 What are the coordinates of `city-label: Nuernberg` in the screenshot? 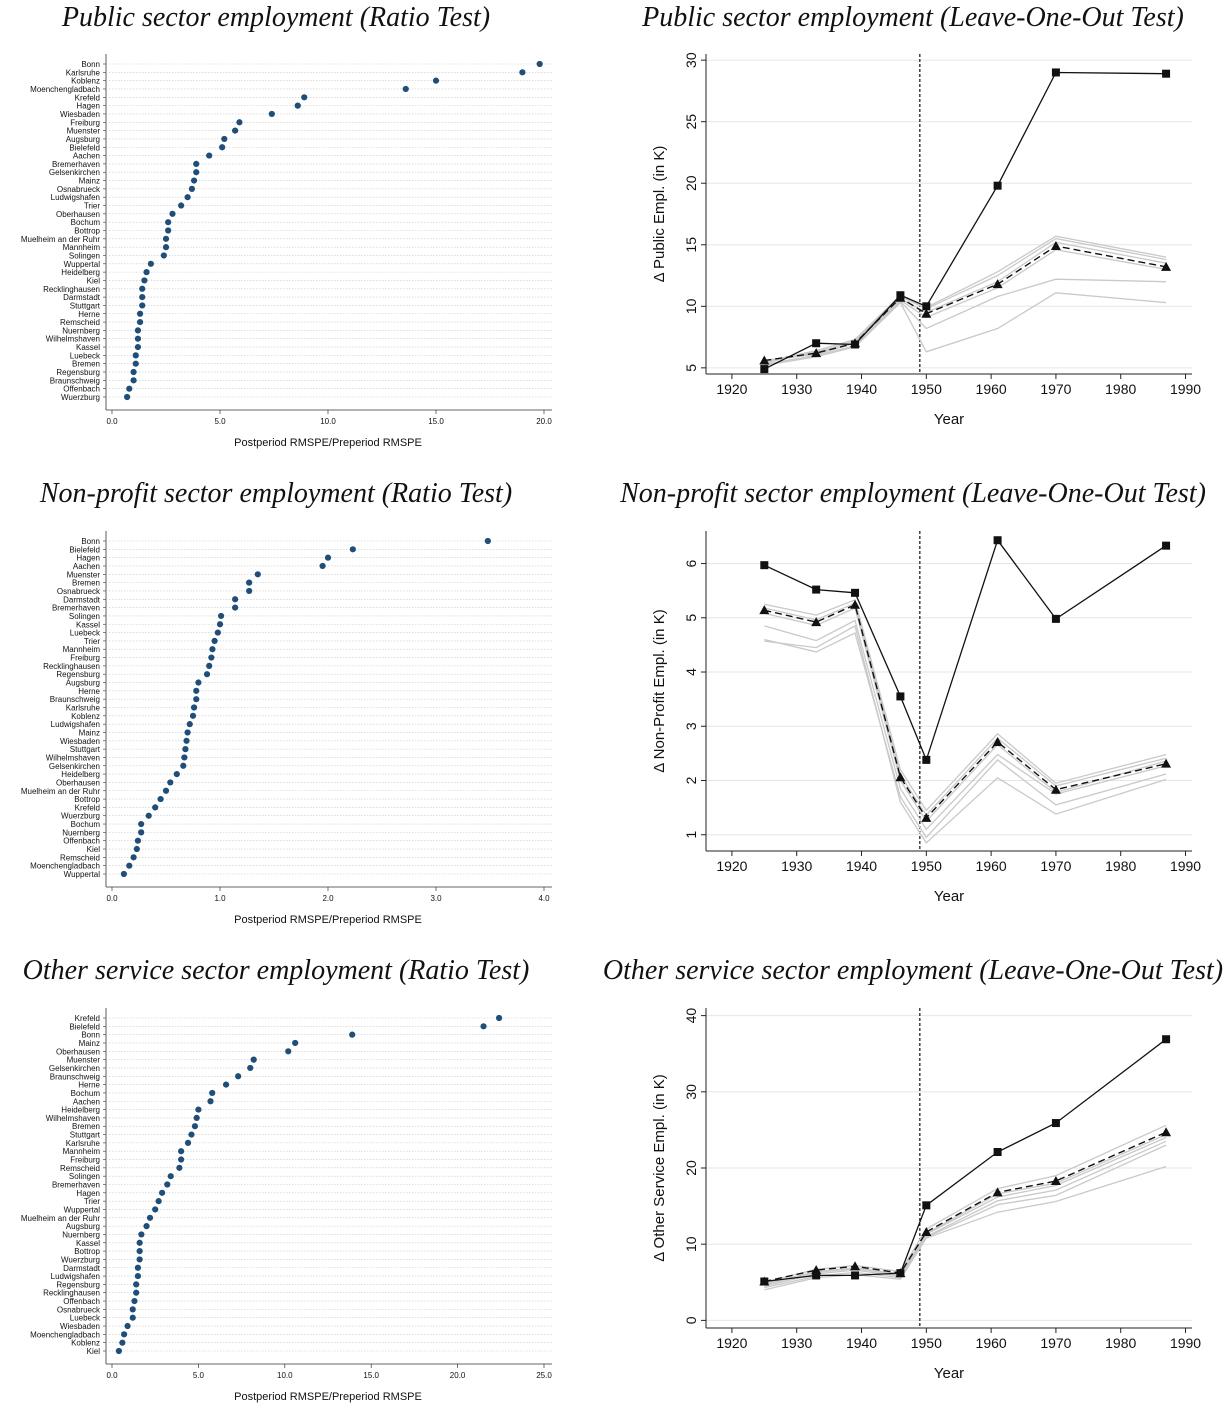 It's located at (81, 832).